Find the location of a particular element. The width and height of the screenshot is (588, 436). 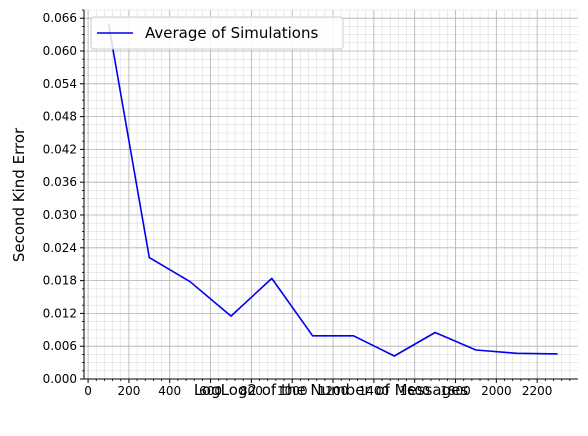

x-axis-title: LogLog2 of the Number of Messages is located at coordinates (331, 390).